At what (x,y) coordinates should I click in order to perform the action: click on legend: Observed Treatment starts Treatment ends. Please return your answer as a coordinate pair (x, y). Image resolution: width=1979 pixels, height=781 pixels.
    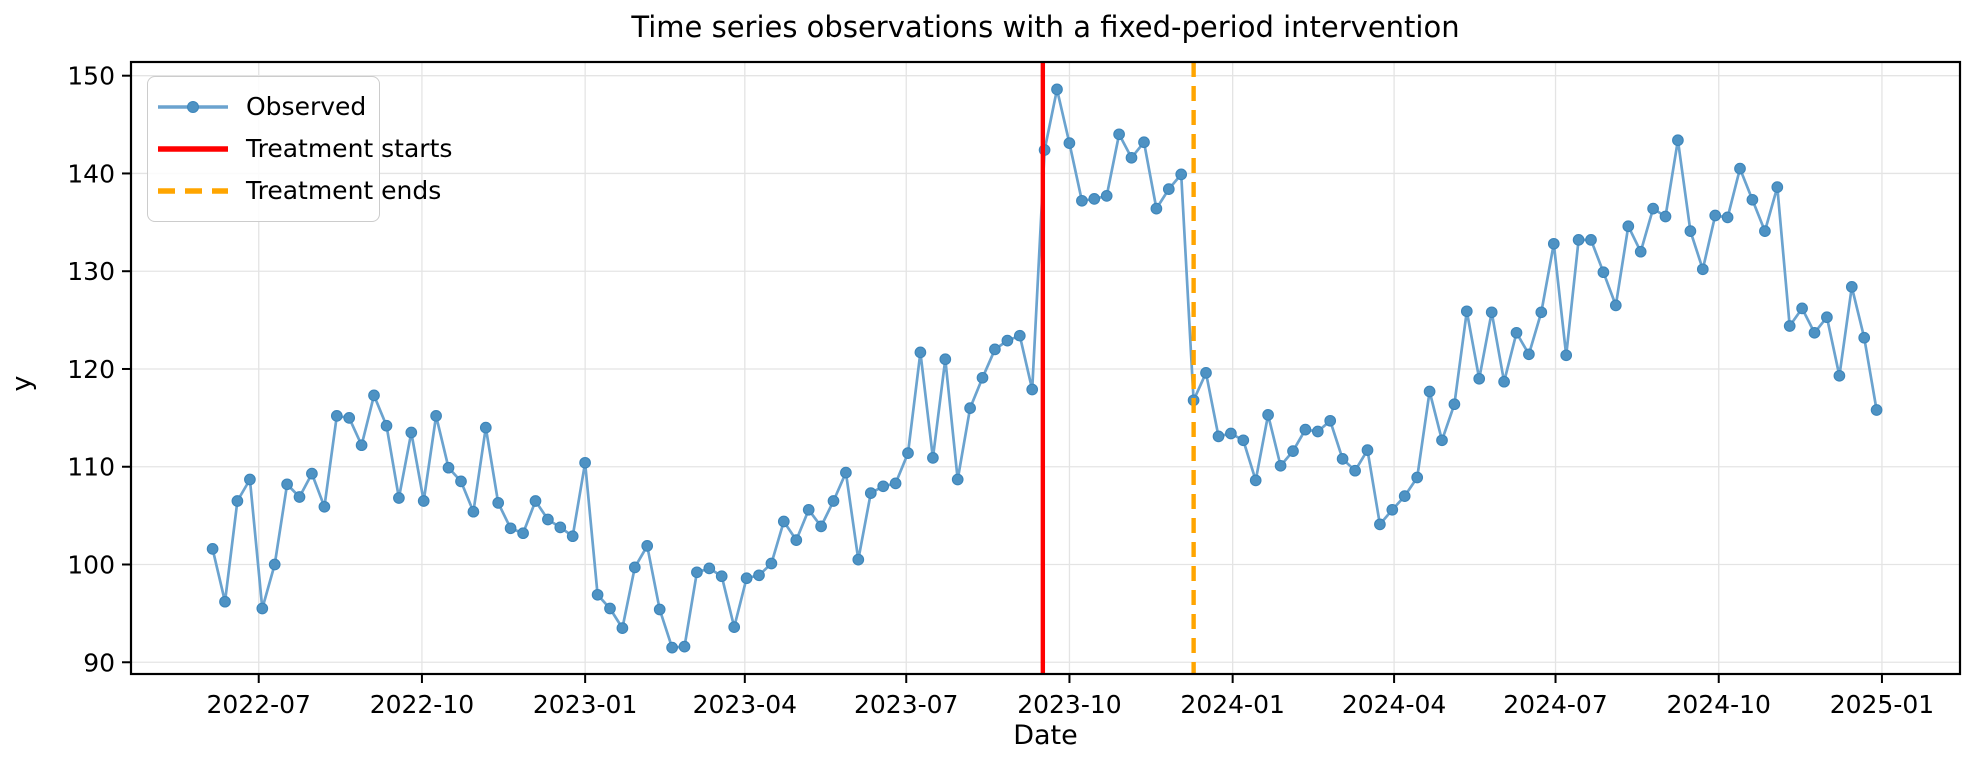
    Looking at the image, I should click on (299, 149).